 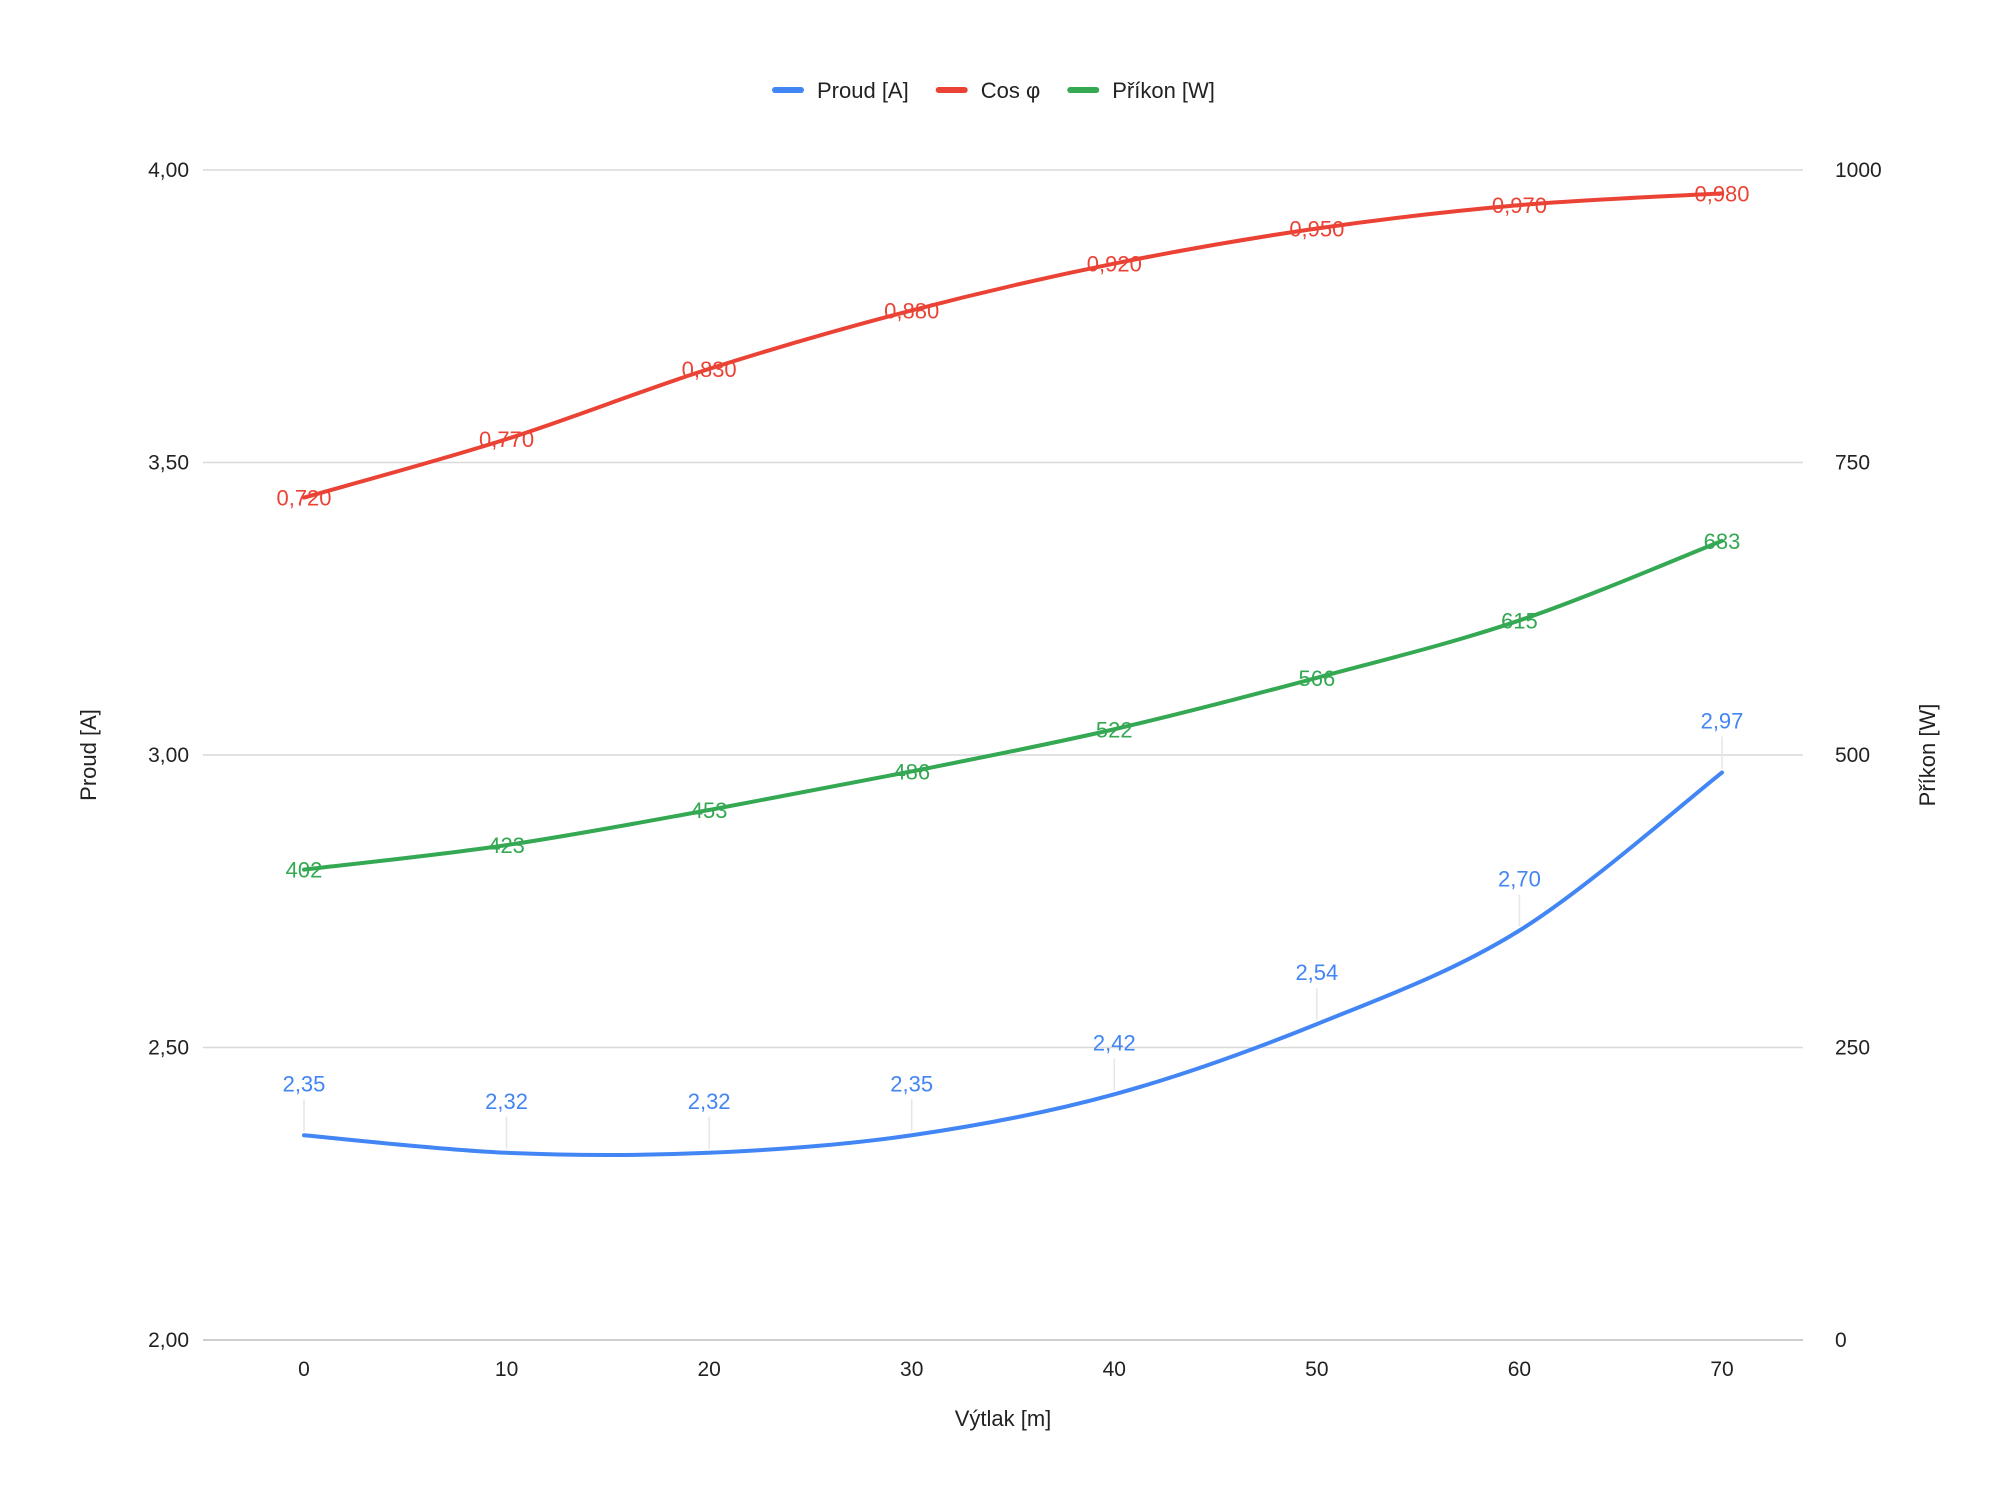 I want to click on x-axis-title: Výtlak [m], so click(x=1003, y=1418).